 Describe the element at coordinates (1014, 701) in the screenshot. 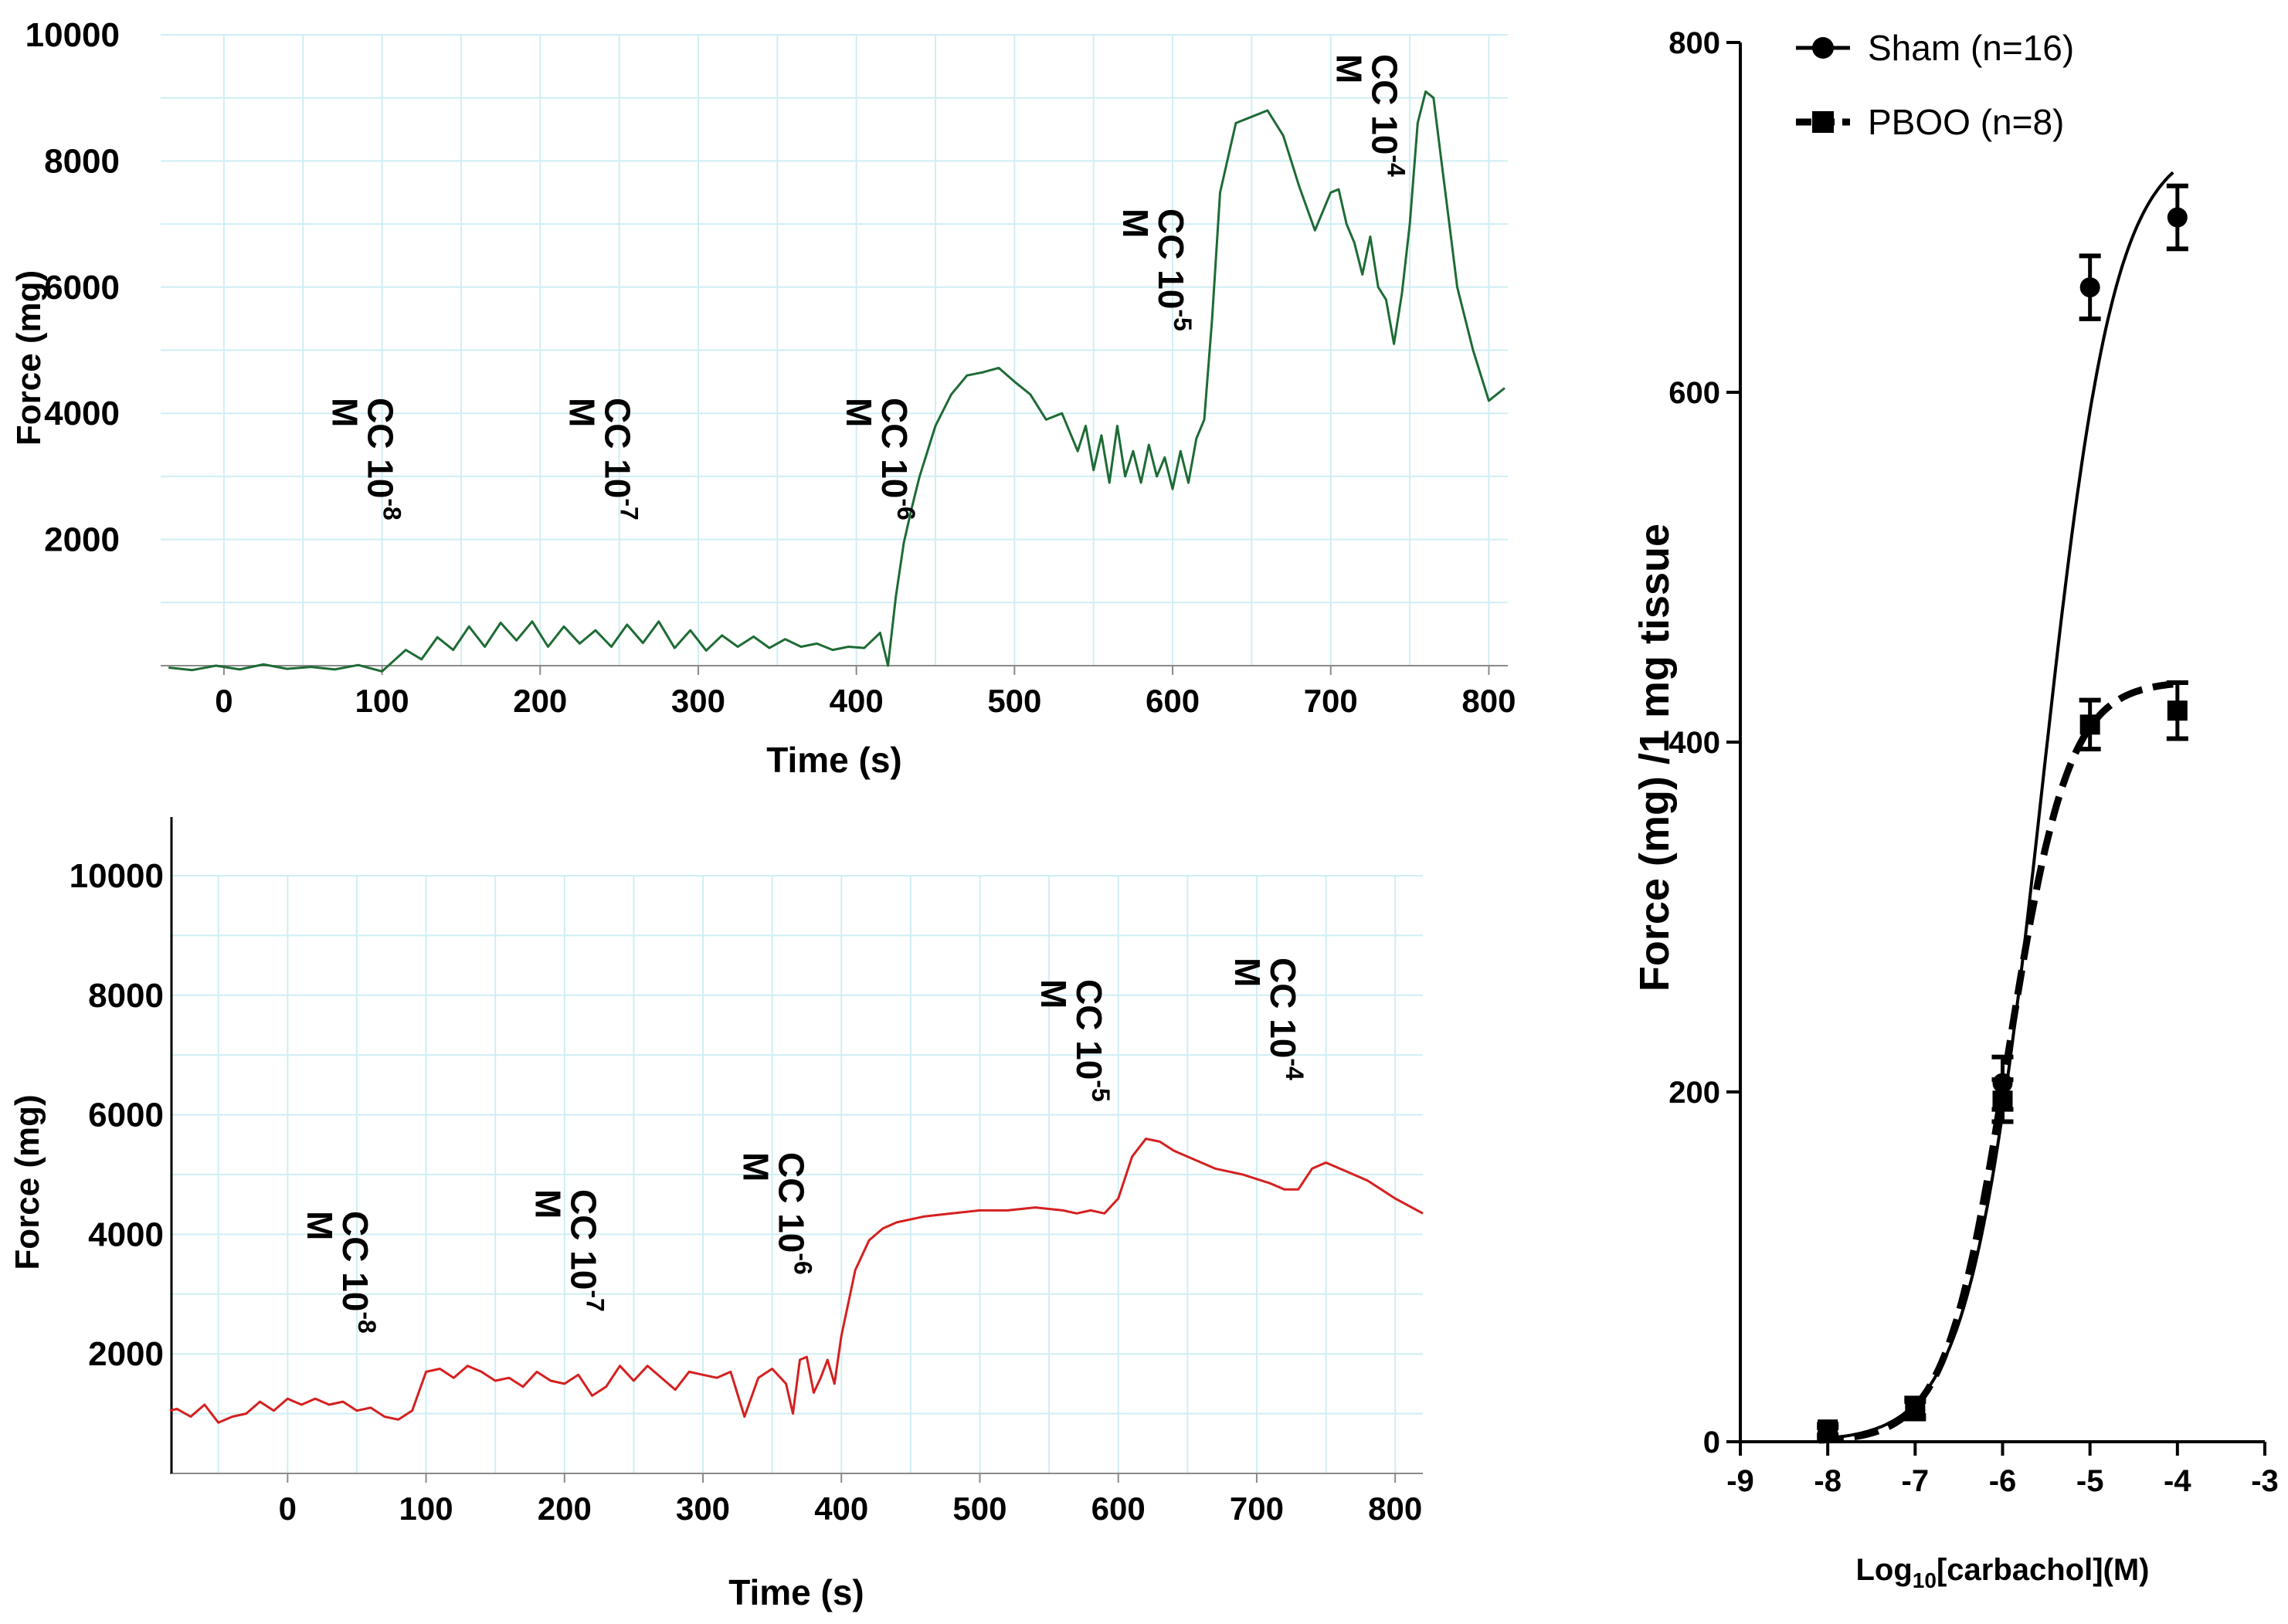

I see `x-tick-label: 500` at that location.